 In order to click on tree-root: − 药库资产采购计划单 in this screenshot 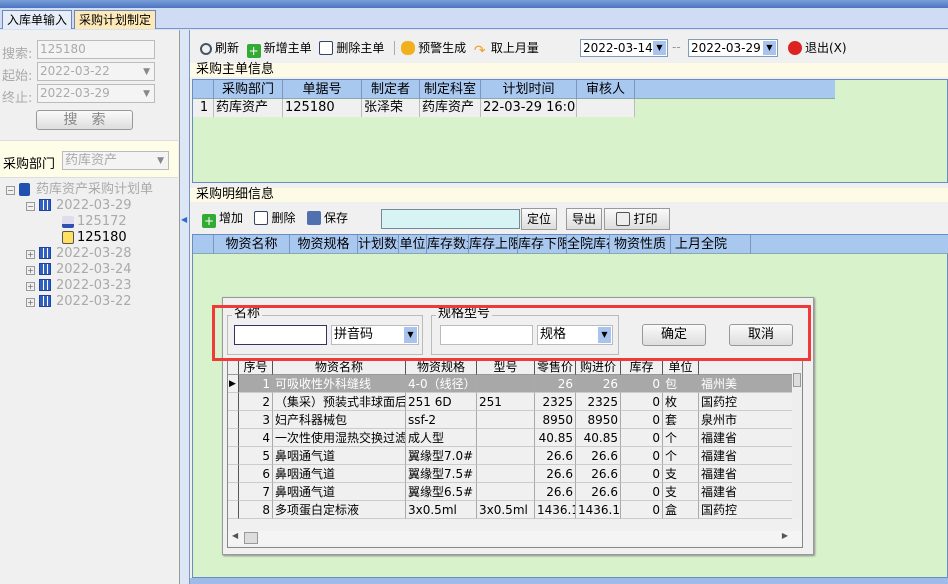, I will do `click(89, 190)`.